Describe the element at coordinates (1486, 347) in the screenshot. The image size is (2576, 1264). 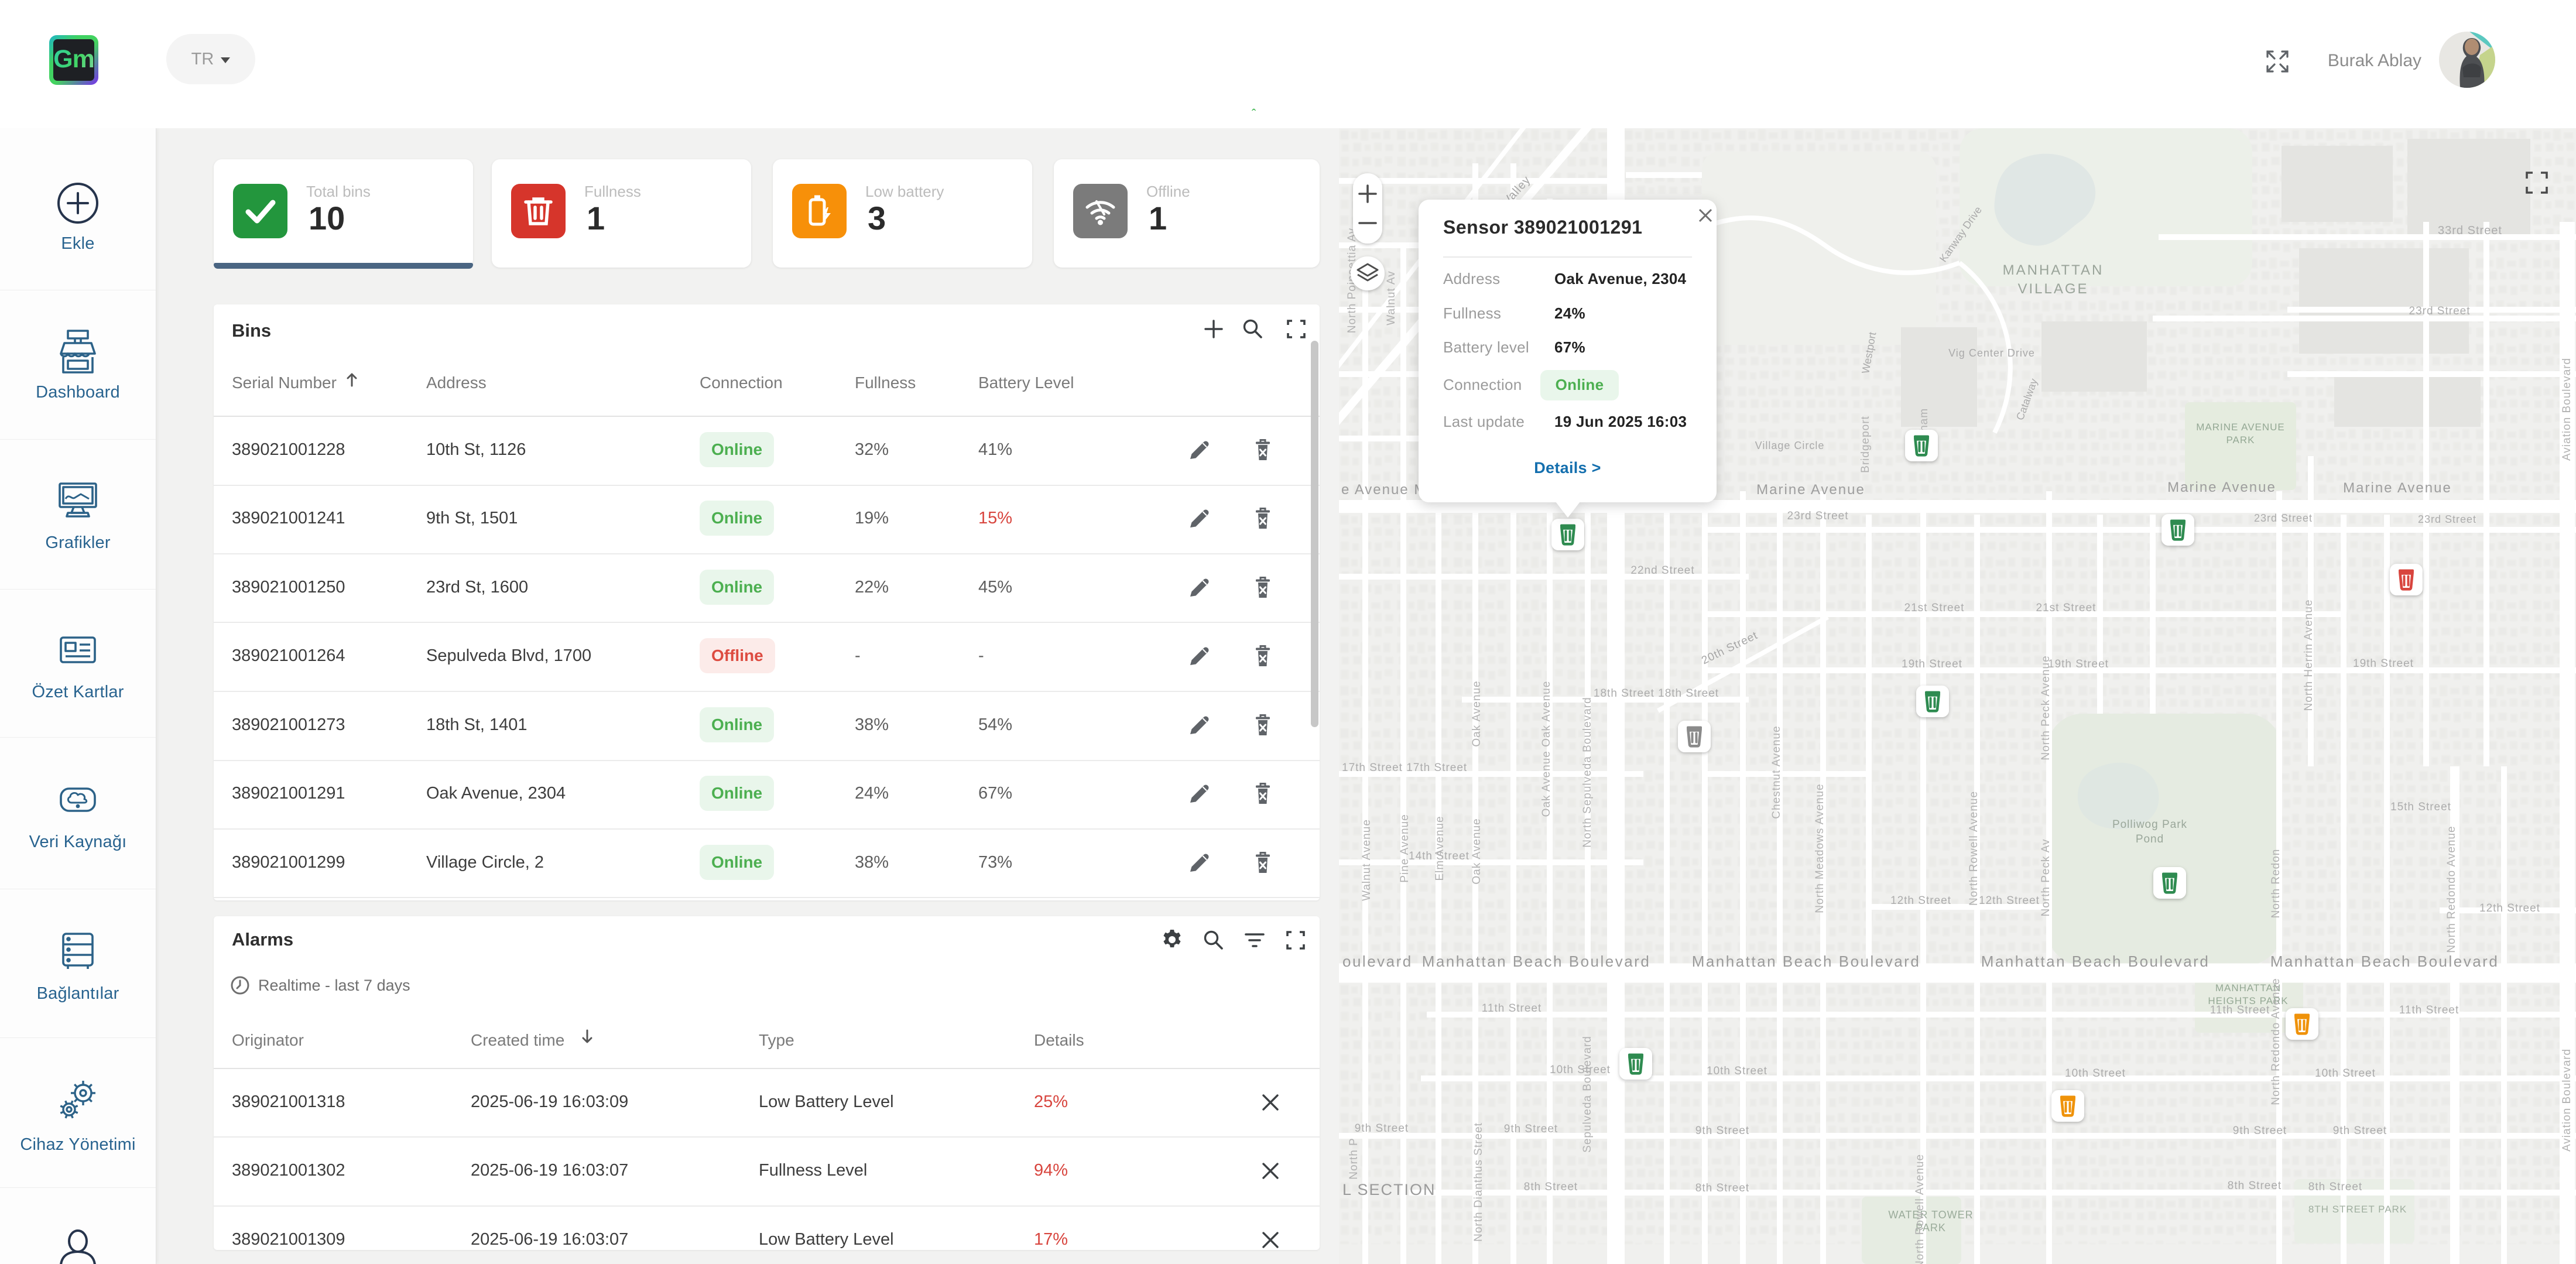
I see `svg-text: Battery level` at that location.